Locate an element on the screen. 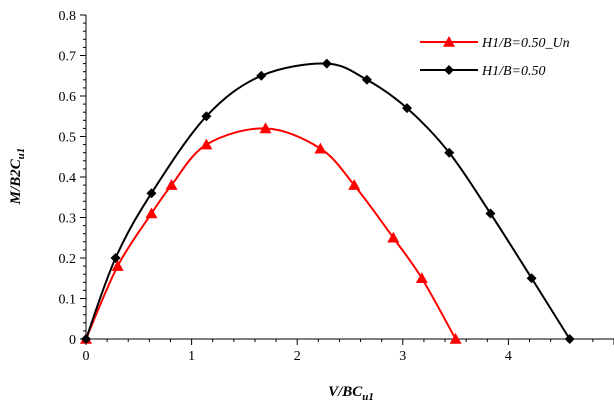  y-tick-label: 0.3 is located at coordinates (68, 219).